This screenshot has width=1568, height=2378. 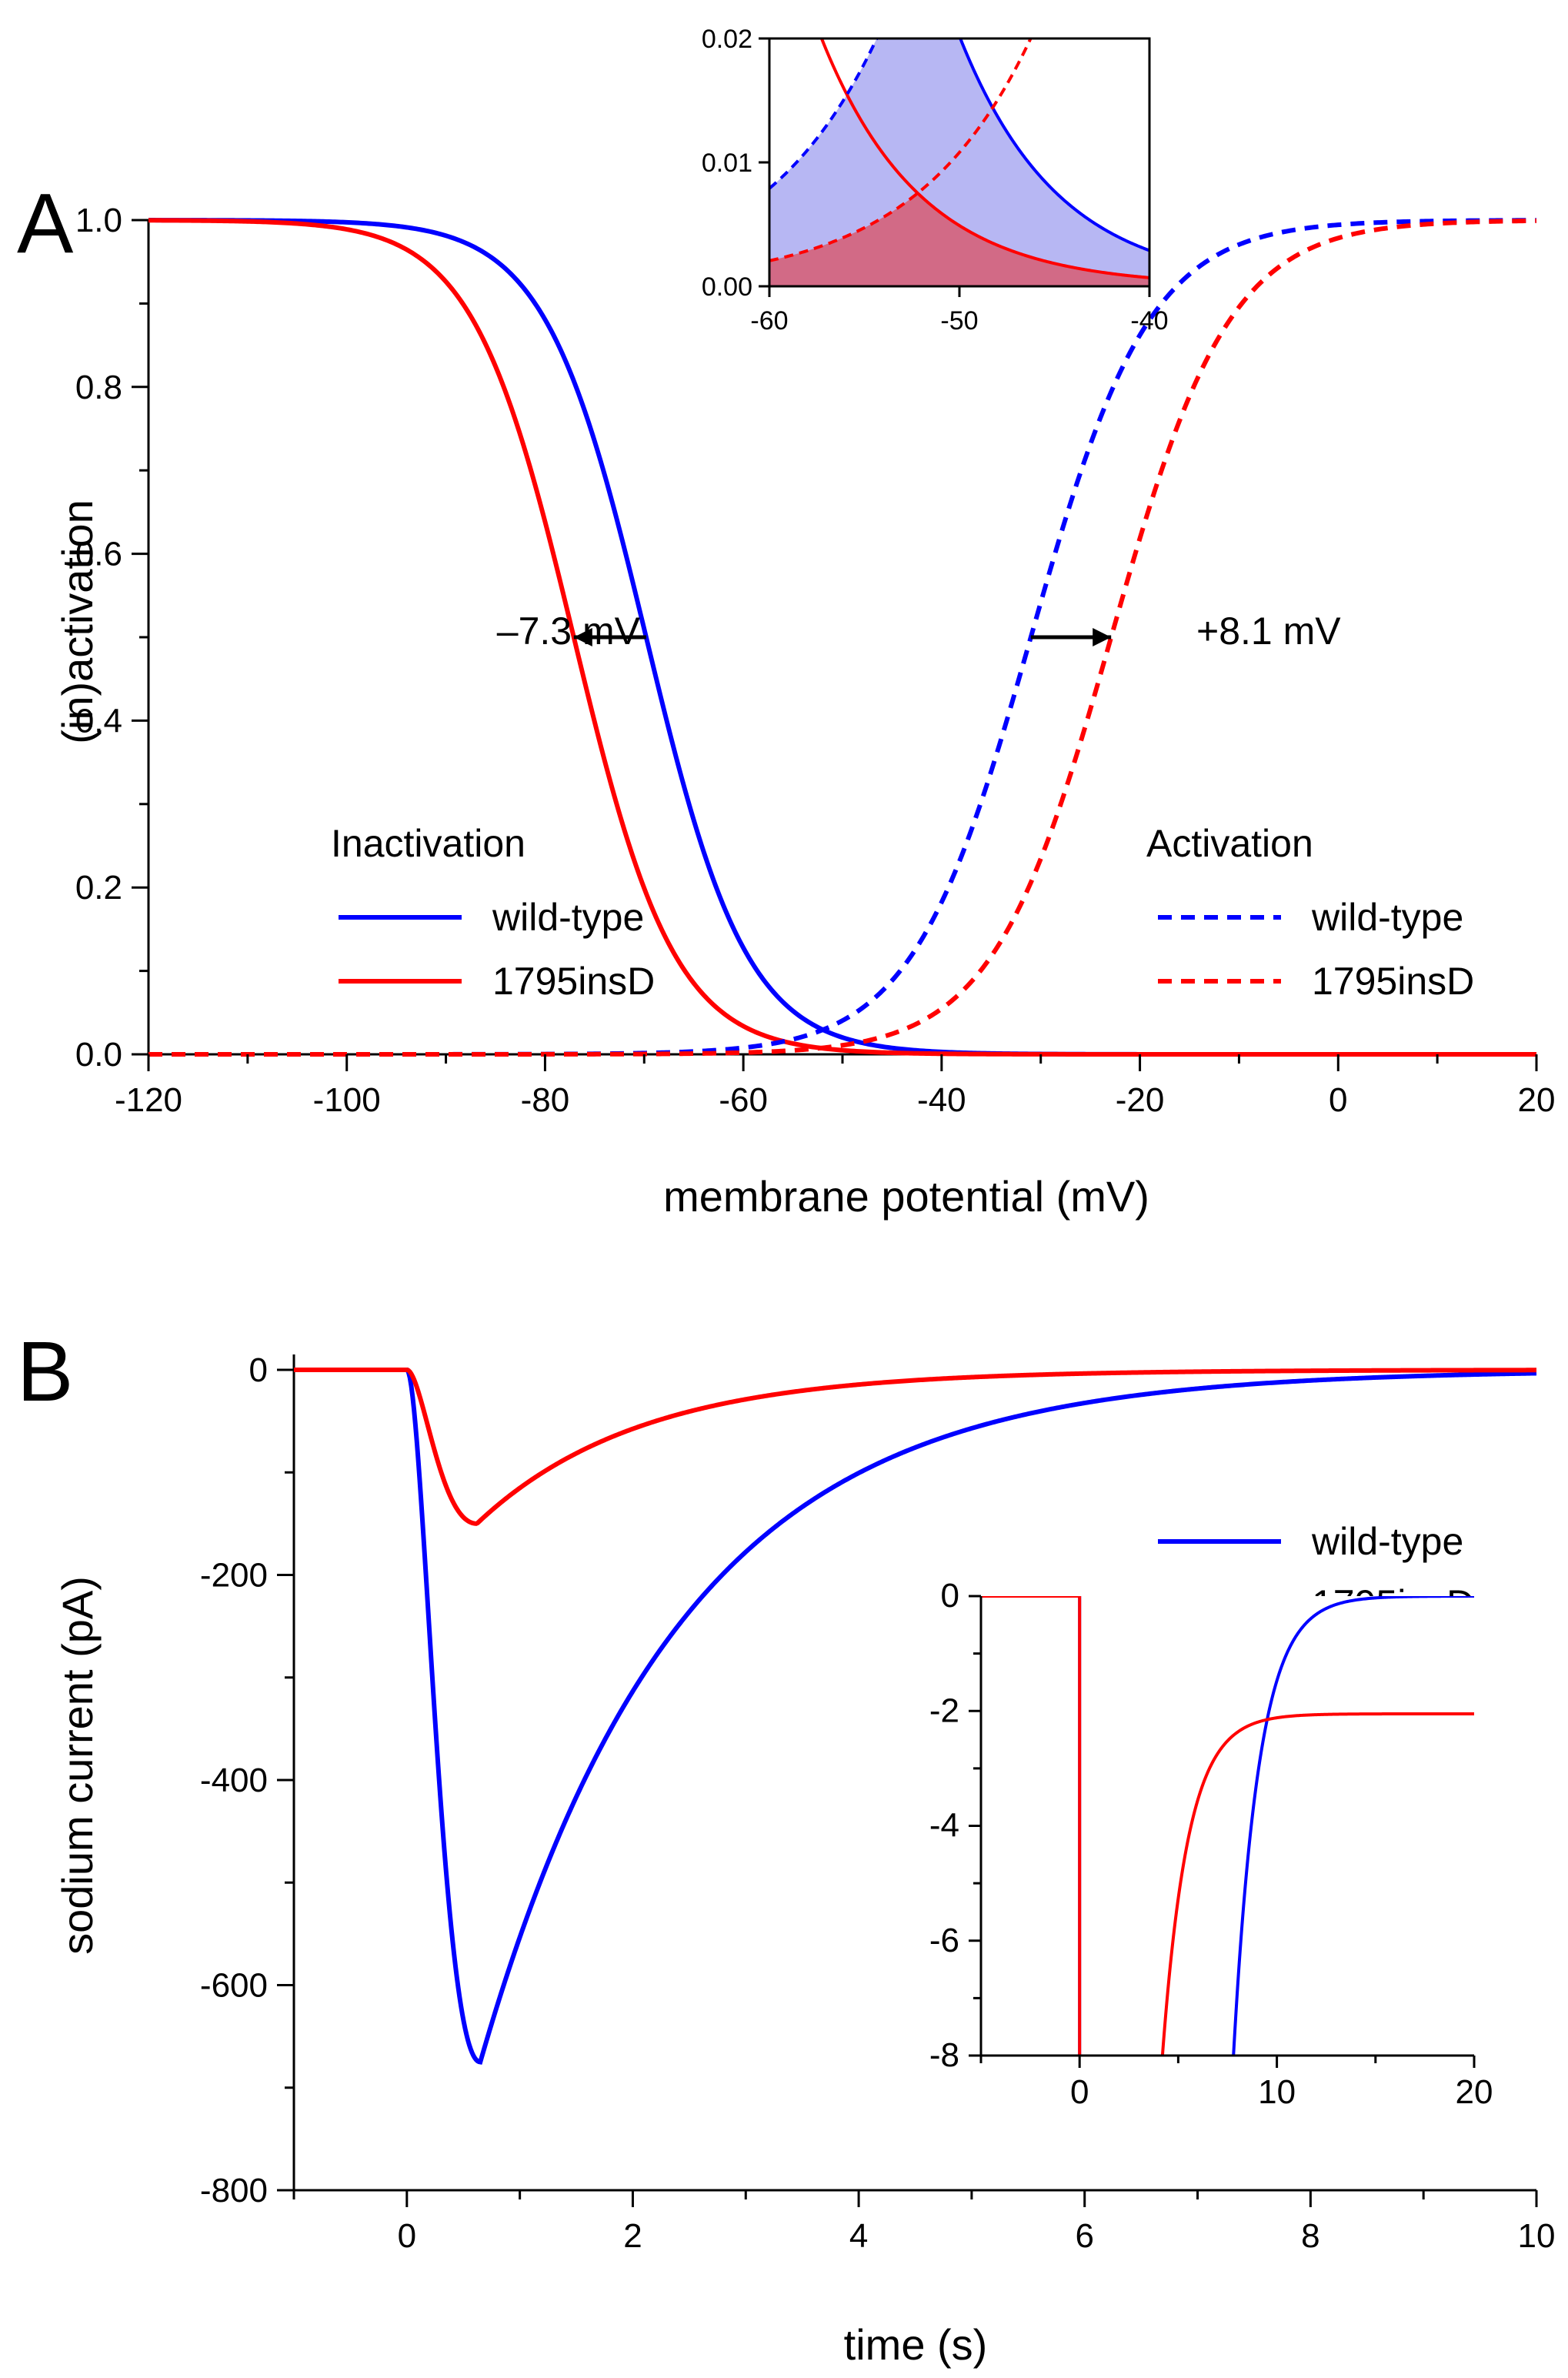 What do you see at coordinates (234, 2190) in the screenshot?
I see `panel-b-y-tick-label: -800` at bounding box center [234, 2190].